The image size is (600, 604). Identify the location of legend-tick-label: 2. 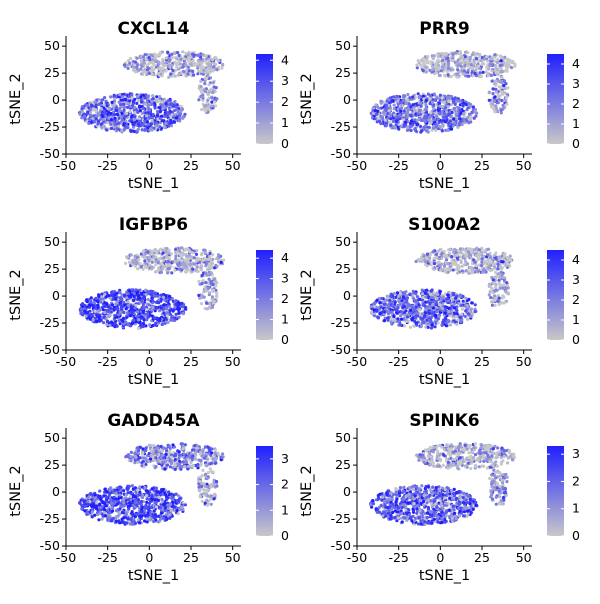
(576, 299).